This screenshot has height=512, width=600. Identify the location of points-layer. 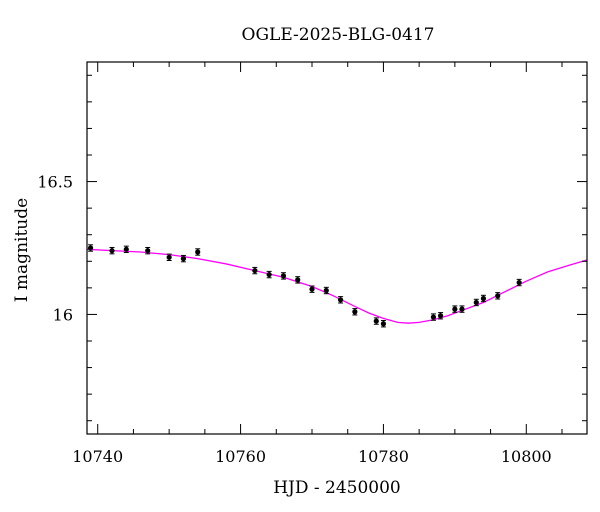
(304, 286).